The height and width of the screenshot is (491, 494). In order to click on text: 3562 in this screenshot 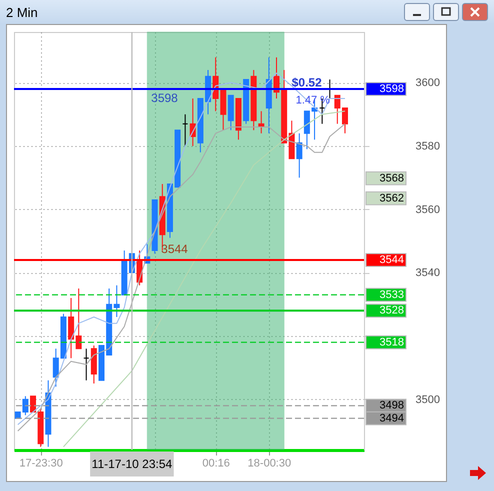, I will do `click(392, 198)`.